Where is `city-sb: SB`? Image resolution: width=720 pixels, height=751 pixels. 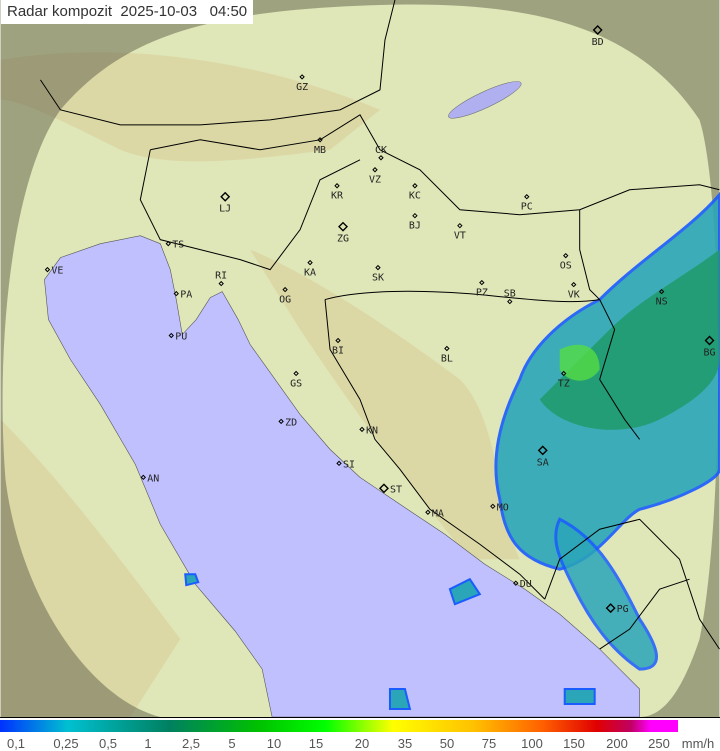 city-sb: SB is located at coordinates (510, 297).